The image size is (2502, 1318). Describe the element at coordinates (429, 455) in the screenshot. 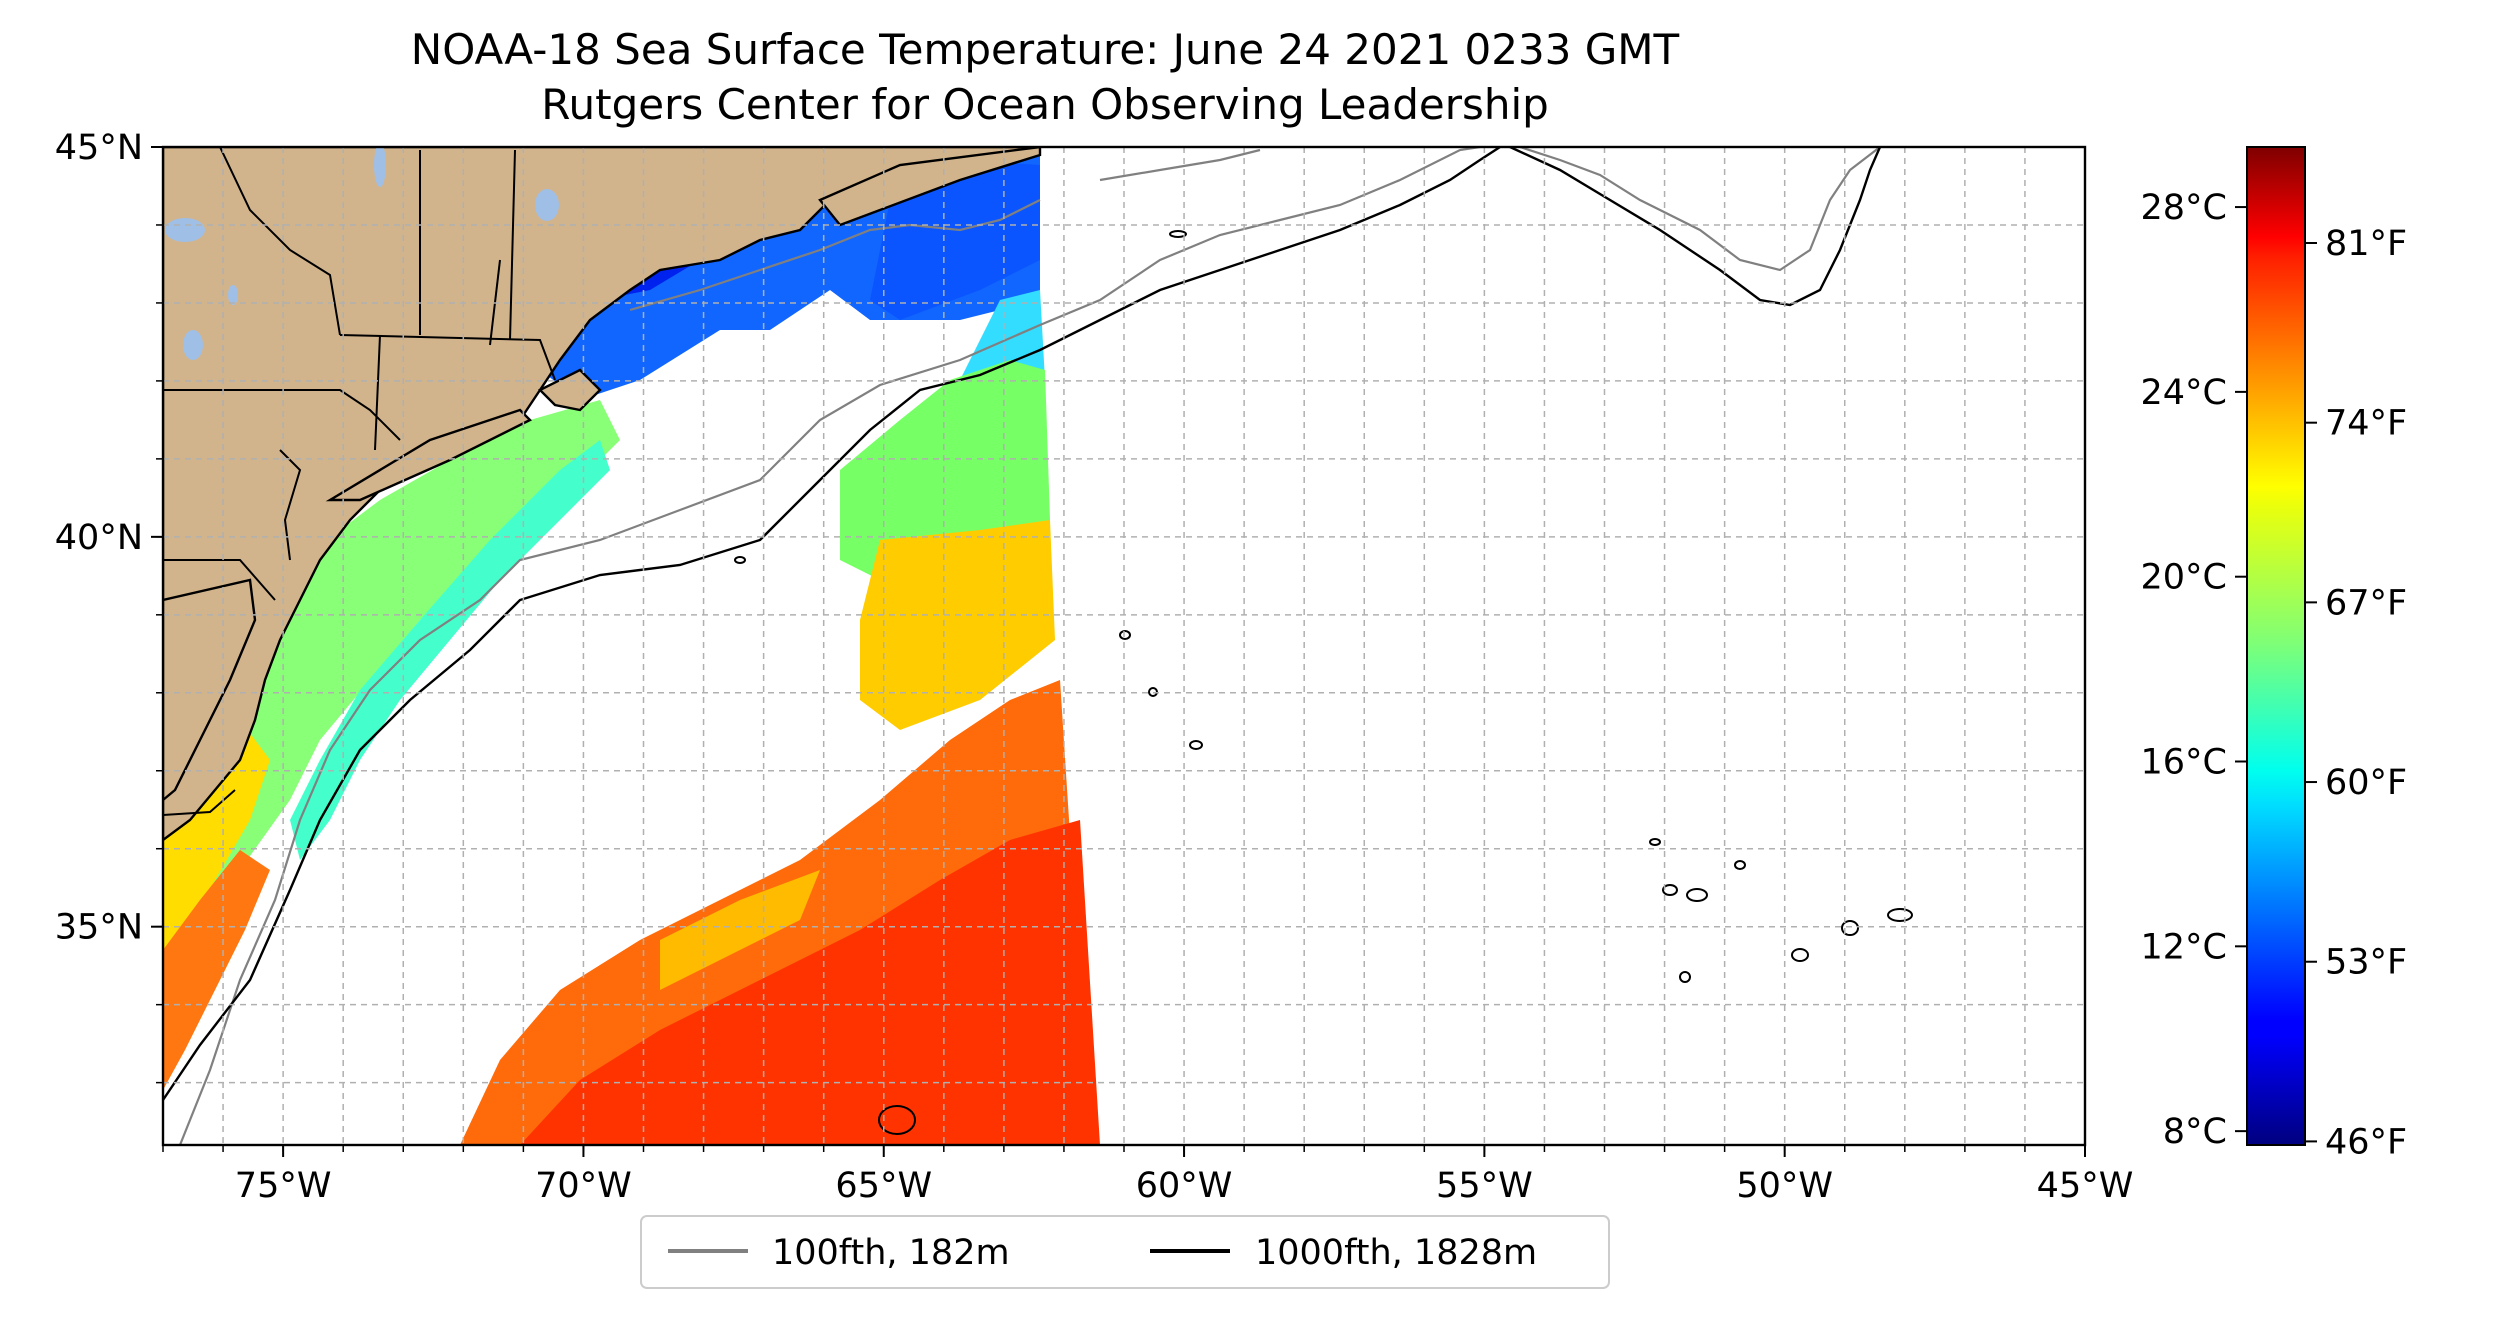

I see `land-long-island` at that location.